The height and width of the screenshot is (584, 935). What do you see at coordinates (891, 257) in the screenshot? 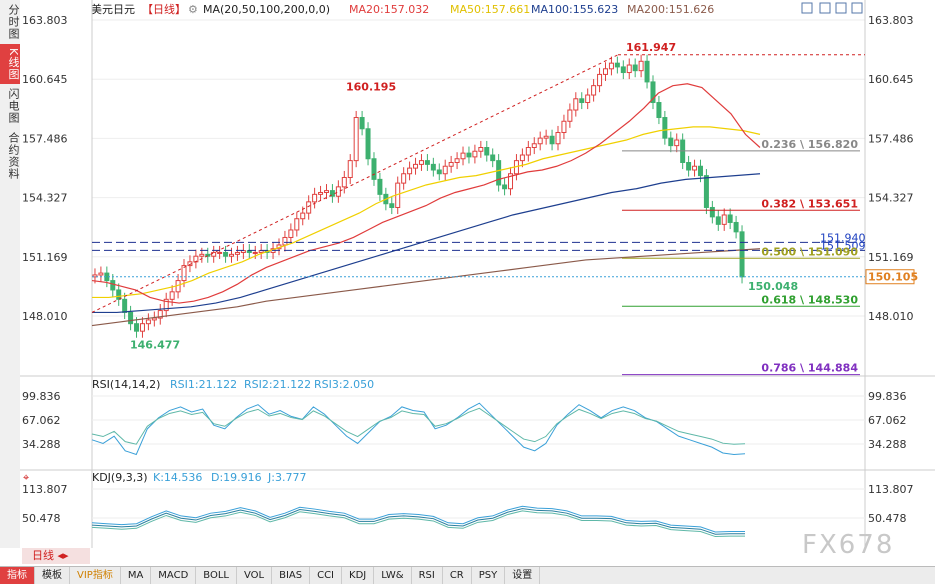
I see `y-tick-right: 151.169` at bounding box center [891, 257].